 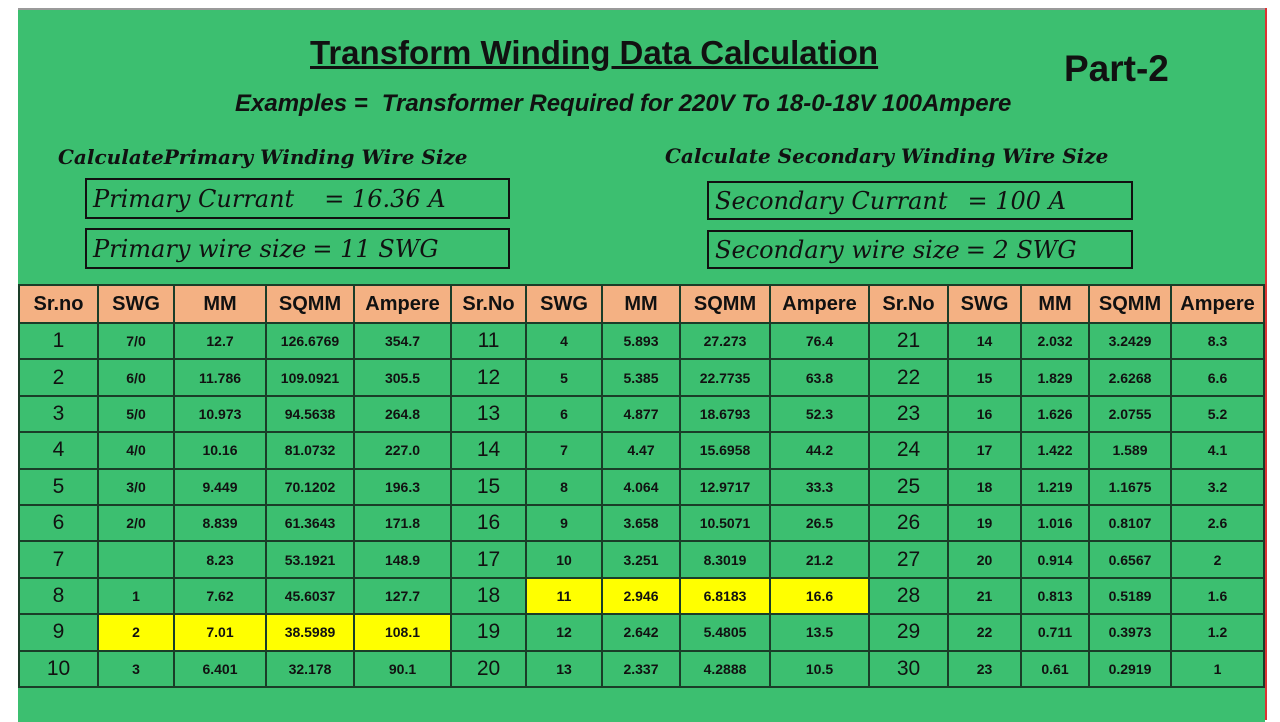 What do you see at coordinates (310, 341) in the screenshot?
I see `data-cell: 126.6769` at bounding box center [310, 341].